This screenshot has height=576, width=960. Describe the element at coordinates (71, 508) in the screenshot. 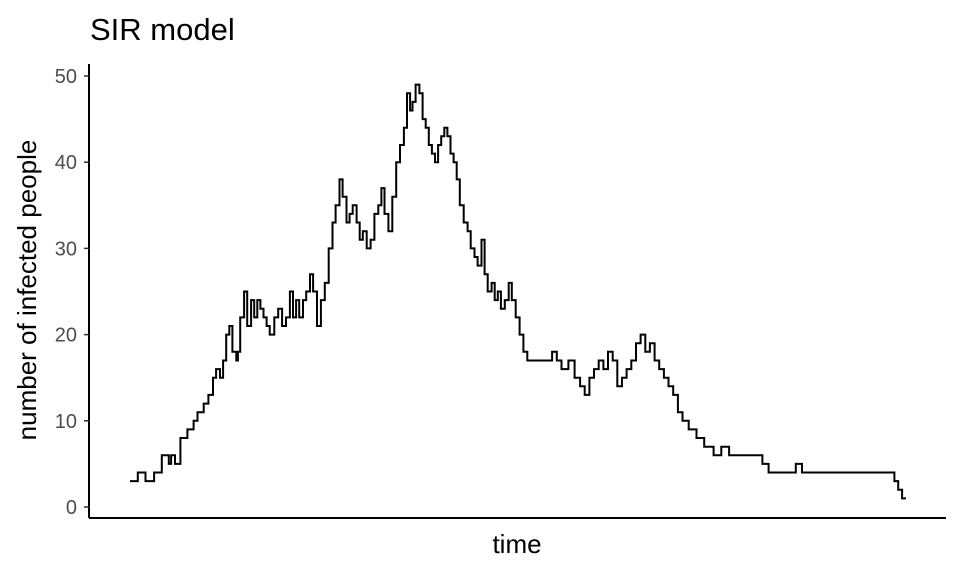

I see `y-tick-label: 0` at that location.